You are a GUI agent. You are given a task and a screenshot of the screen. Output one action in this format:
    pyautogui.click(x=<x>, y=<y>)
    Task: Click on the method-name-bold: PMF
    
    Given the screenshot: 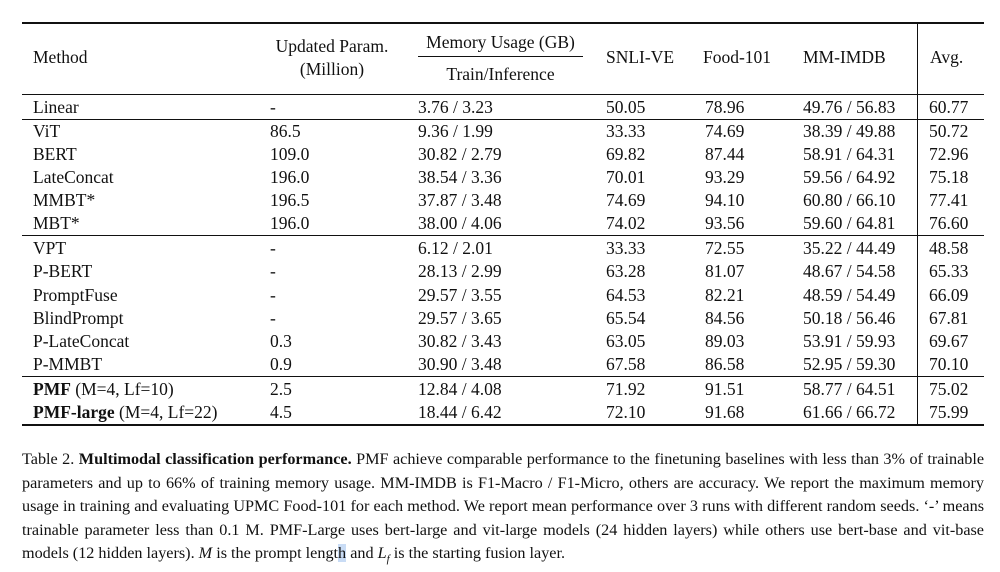 What is the action you would take?
    pyautogui.click(x=52, y=389)
    